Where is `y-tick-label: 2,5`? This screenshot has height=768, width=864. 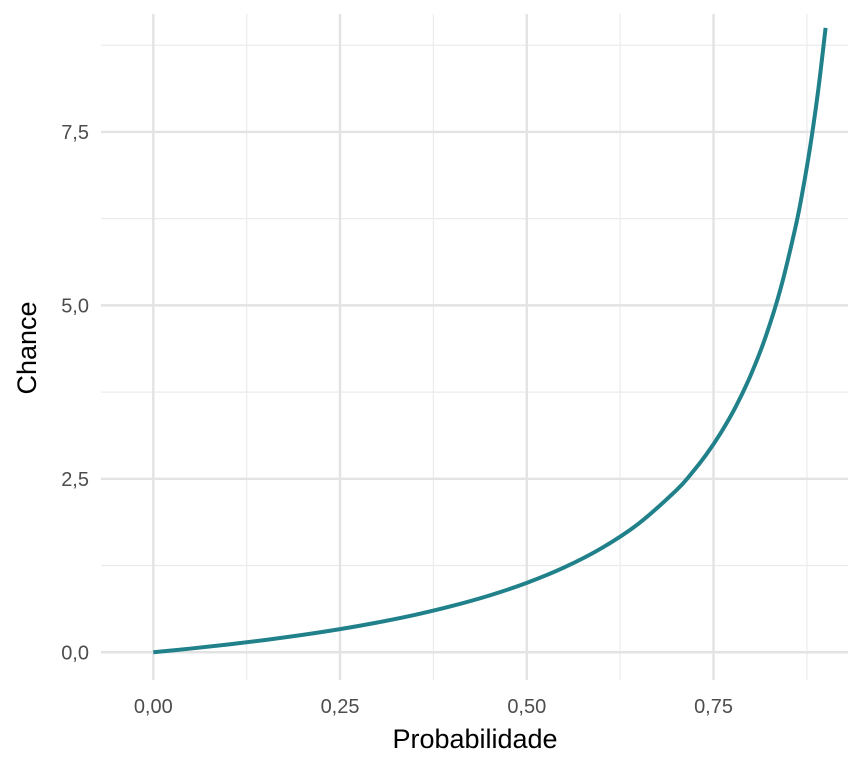
y-tick-label: 2,5 is located at coordinates (75, 480).